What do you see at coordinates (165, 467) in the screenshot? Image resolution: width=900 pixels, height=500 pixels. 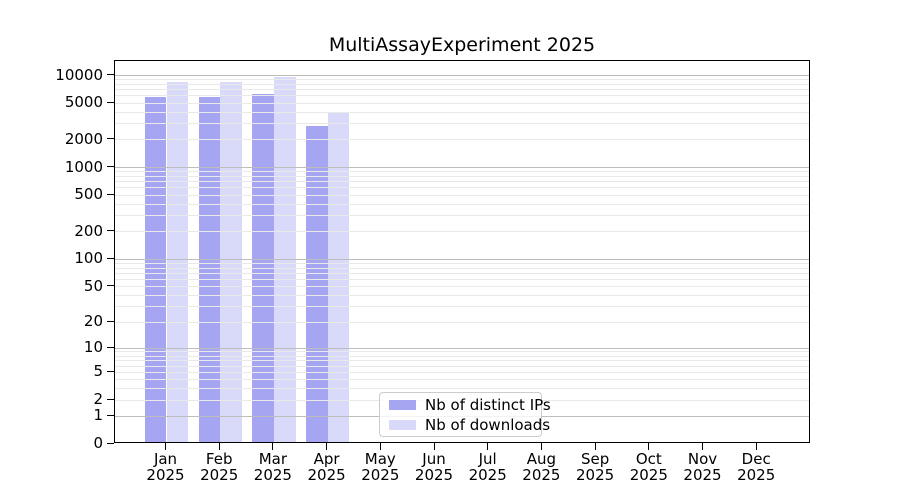 I see `x-tick-label: Jan 2025` at bounding box center [165, 467].